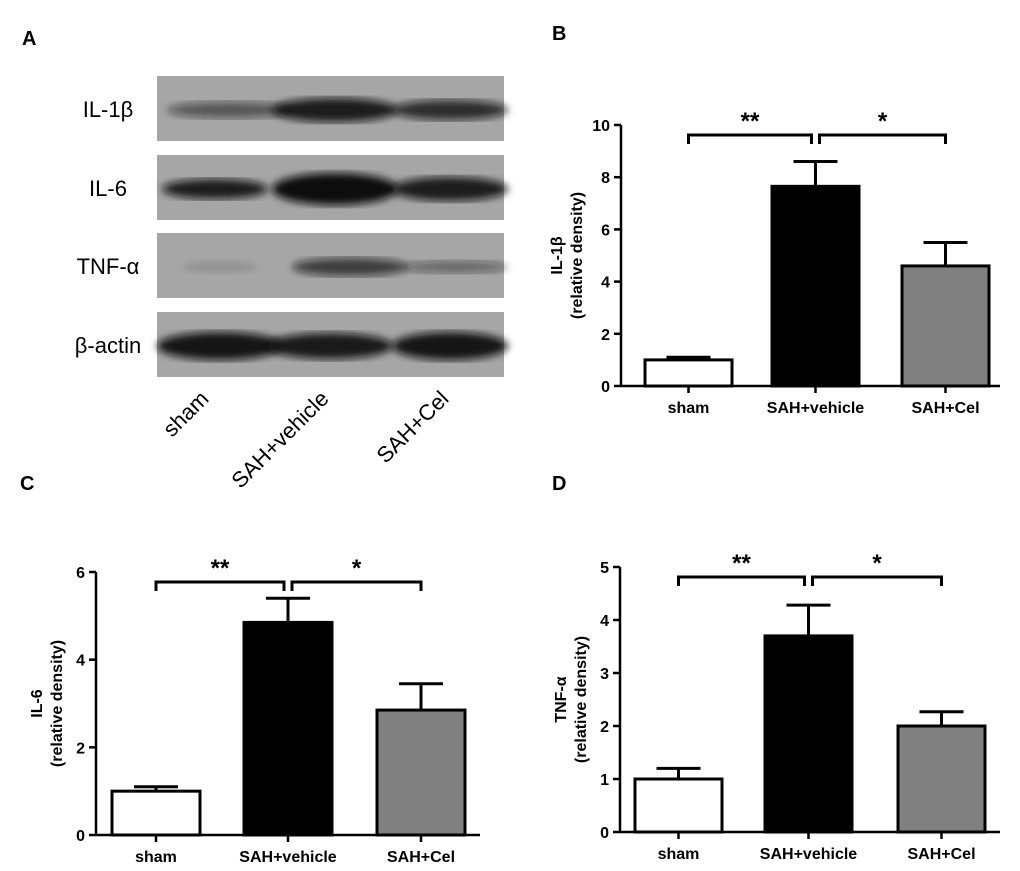 This screenshot has height=871, width=1020. What do you see at coordinates (605, 178) in the screenshot?
I see `y-tick-label: 8` at bounding box center [605, 178].